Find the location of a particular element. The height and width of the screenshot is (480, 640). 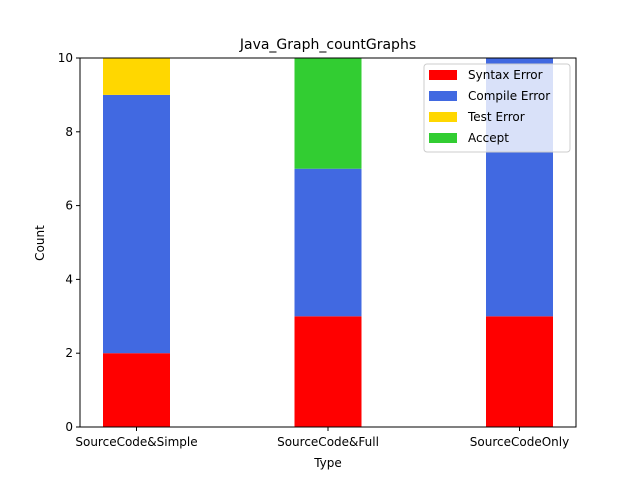

y-axis-label: Count is located at coordinates (40, 243).